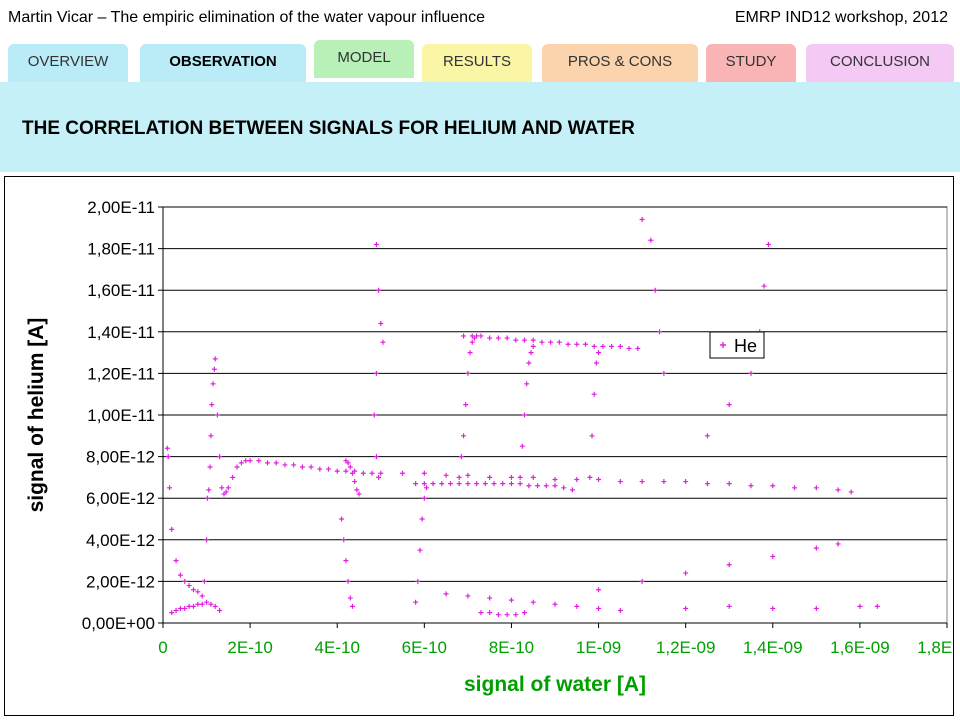  I want to click on x-tick-label: 0, so click(162, 647).